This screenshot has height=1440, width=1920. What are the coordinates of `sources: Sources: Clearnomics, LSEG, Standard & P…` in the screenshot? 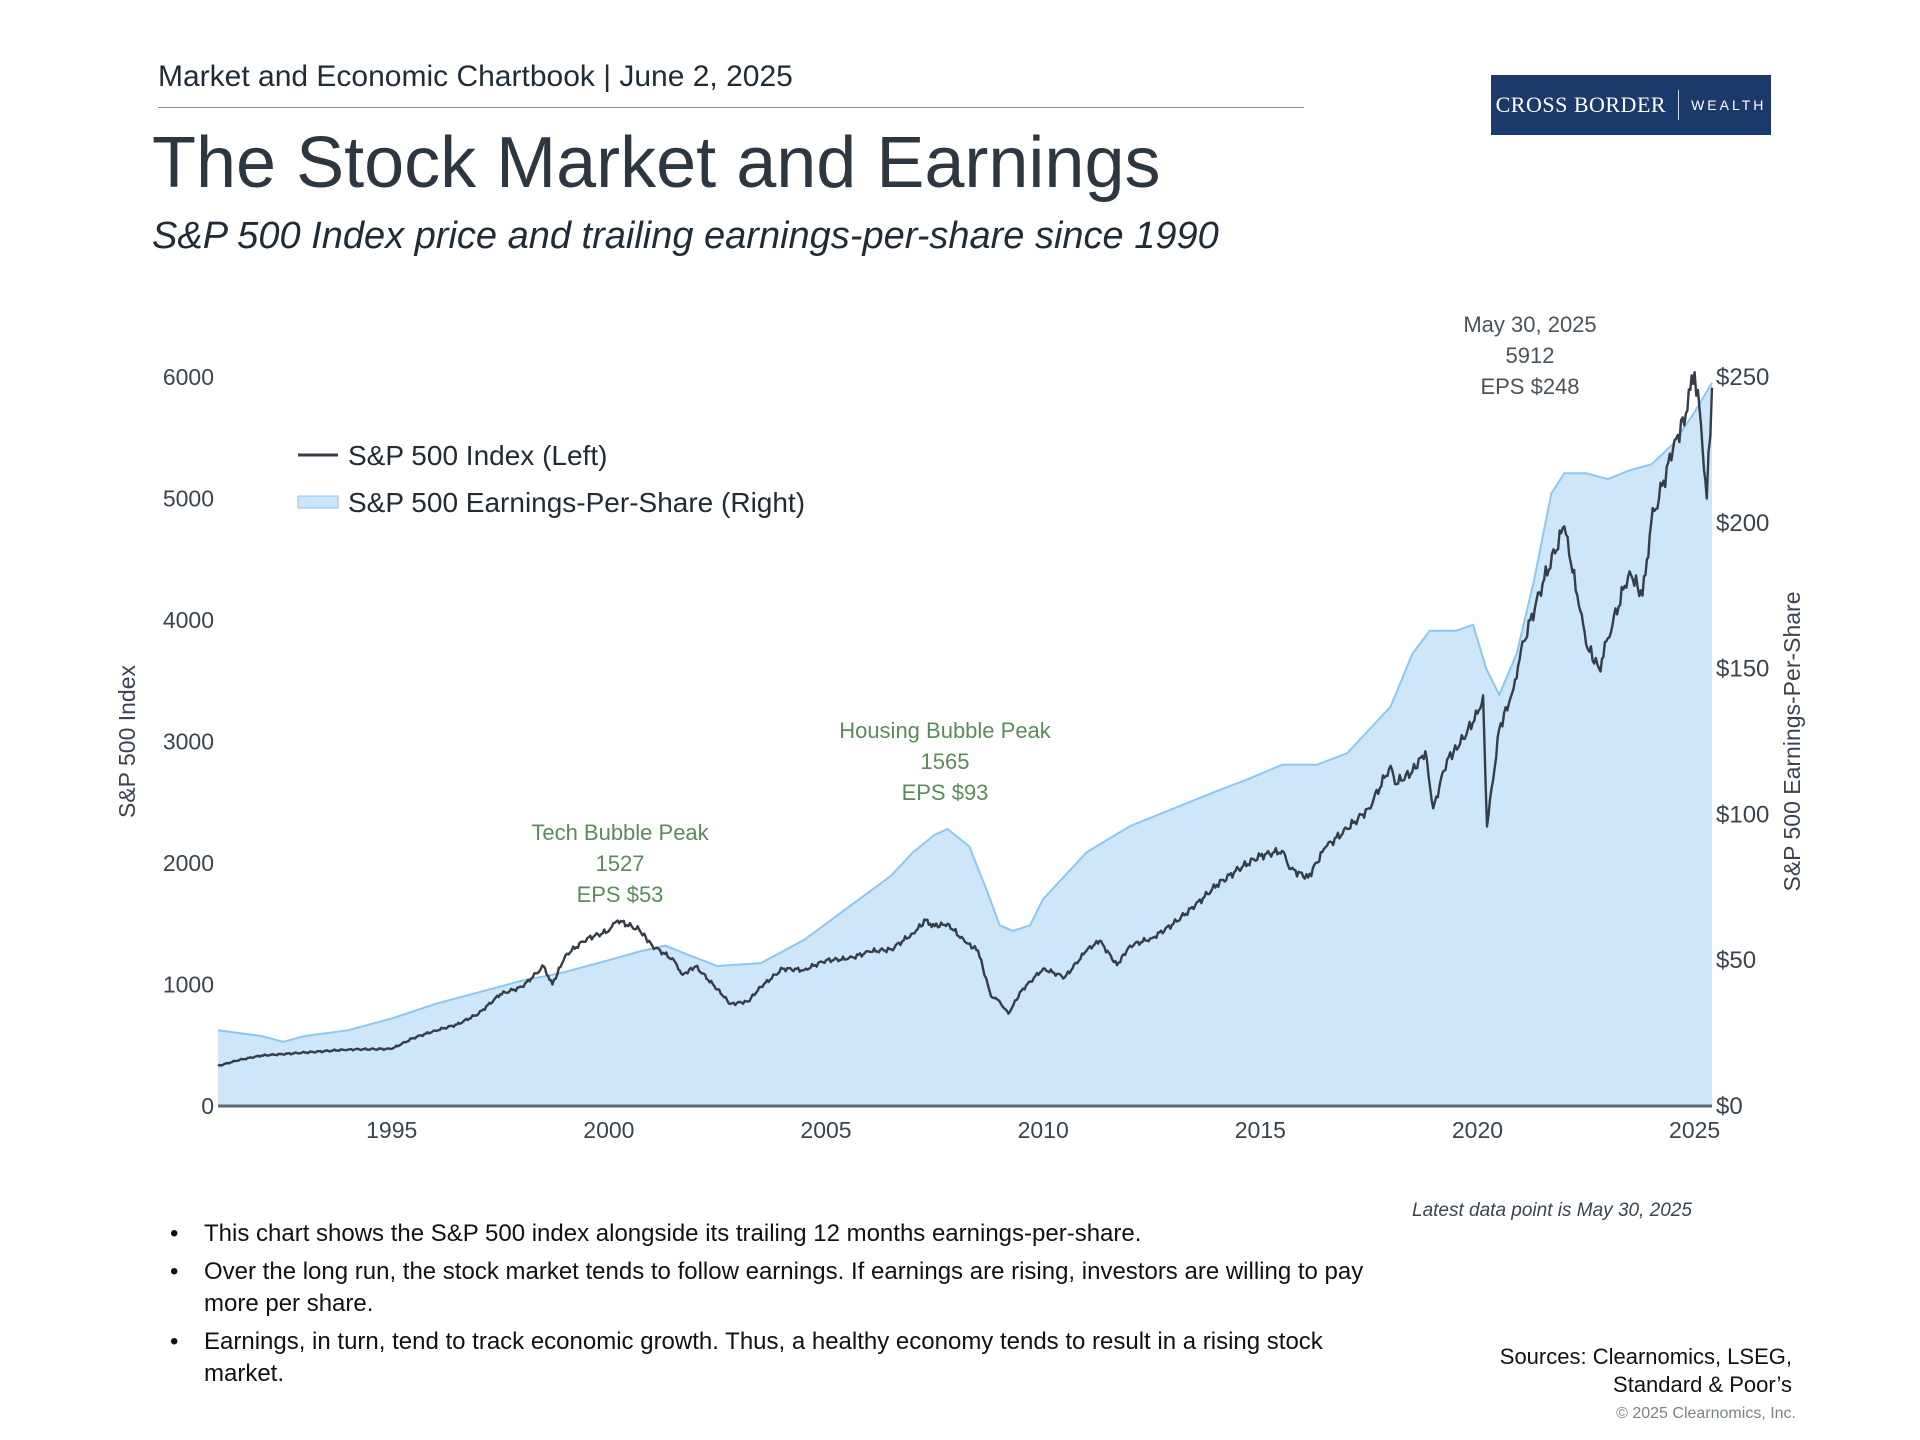 It's located at (1646, 1371).